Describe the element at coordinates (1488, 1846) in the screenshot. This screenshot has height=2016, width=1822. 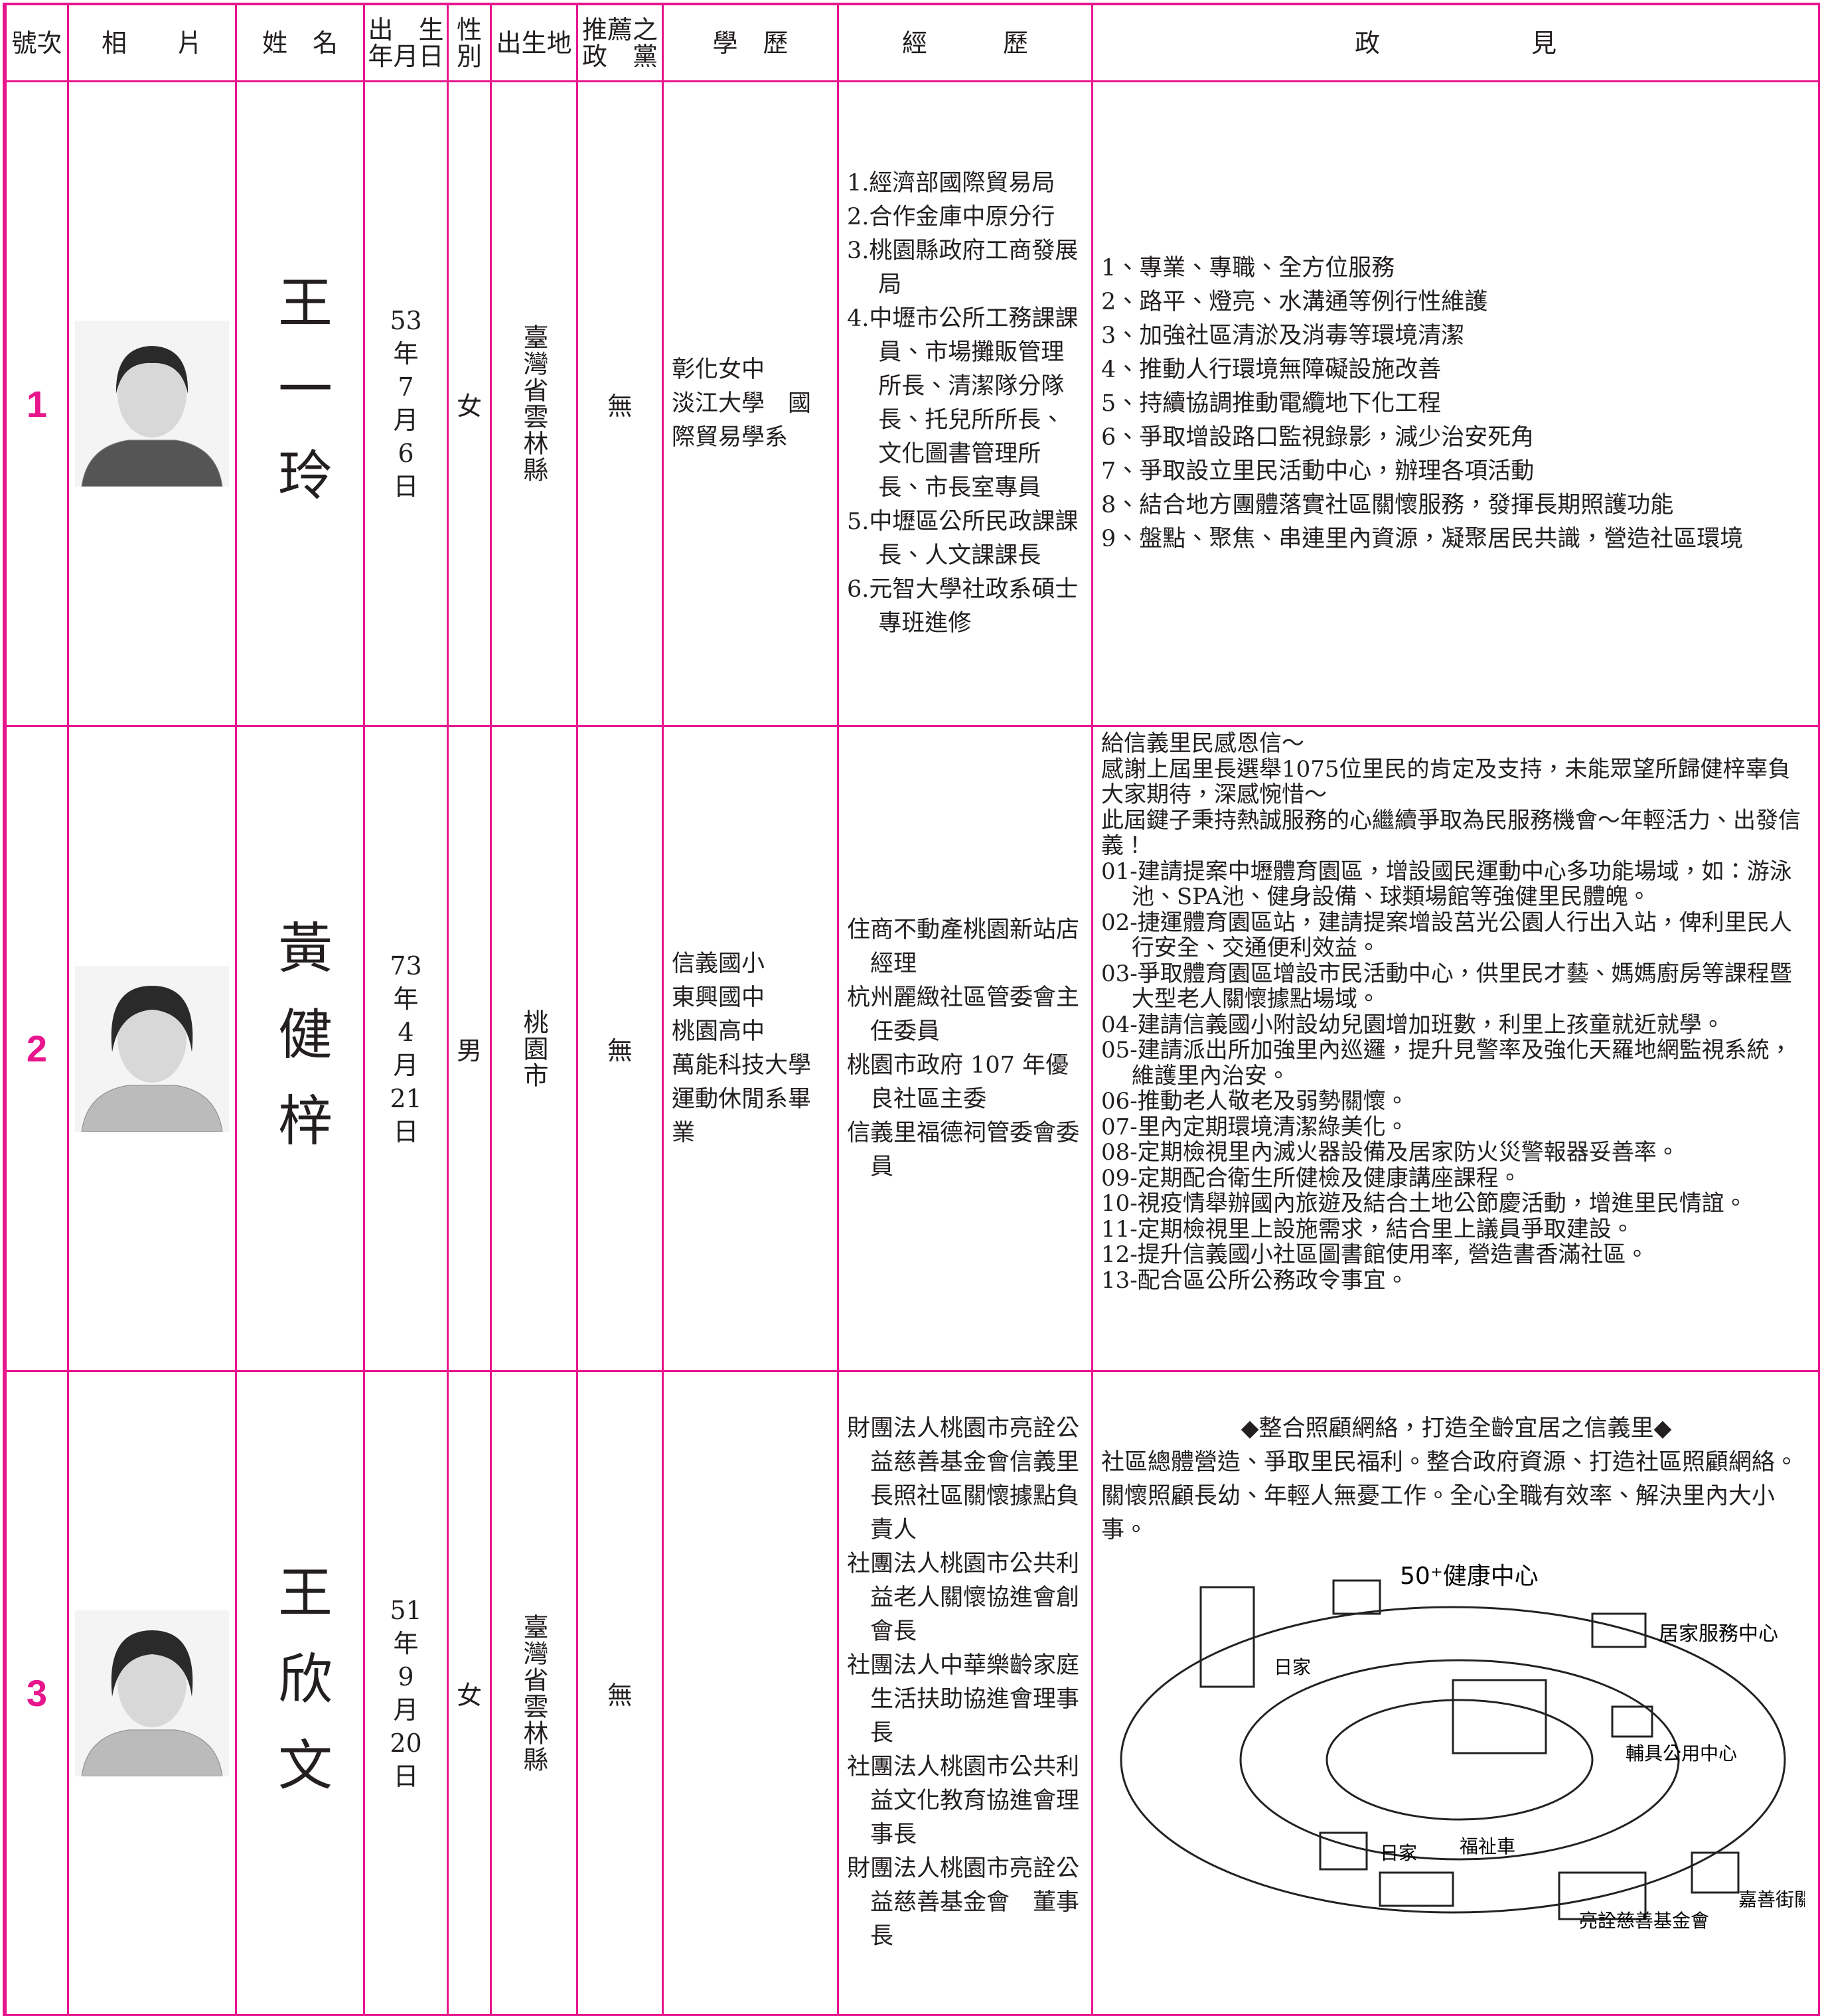
I see `illustration-label: 福祉車` at that location.